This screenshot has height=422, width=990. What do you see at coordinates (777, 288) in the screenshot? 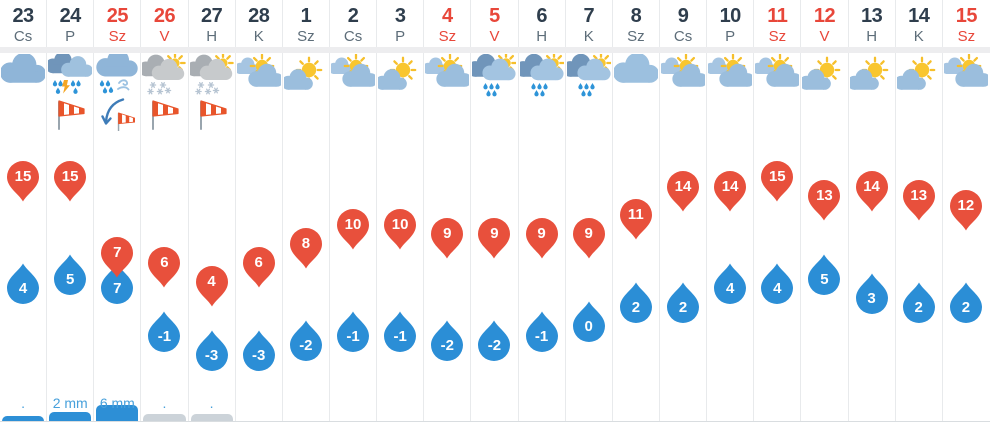
I see `min-temp-value: 4` at bounding box center [777, 288].